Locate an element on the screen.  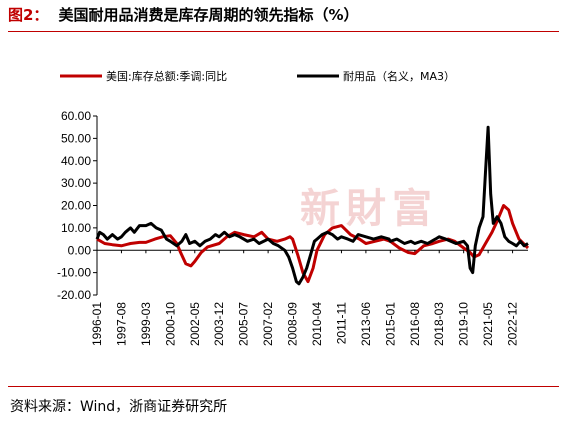
source-note: 资料来源：Wind，浙商证券研究所 is located at coordinates (119, 407).